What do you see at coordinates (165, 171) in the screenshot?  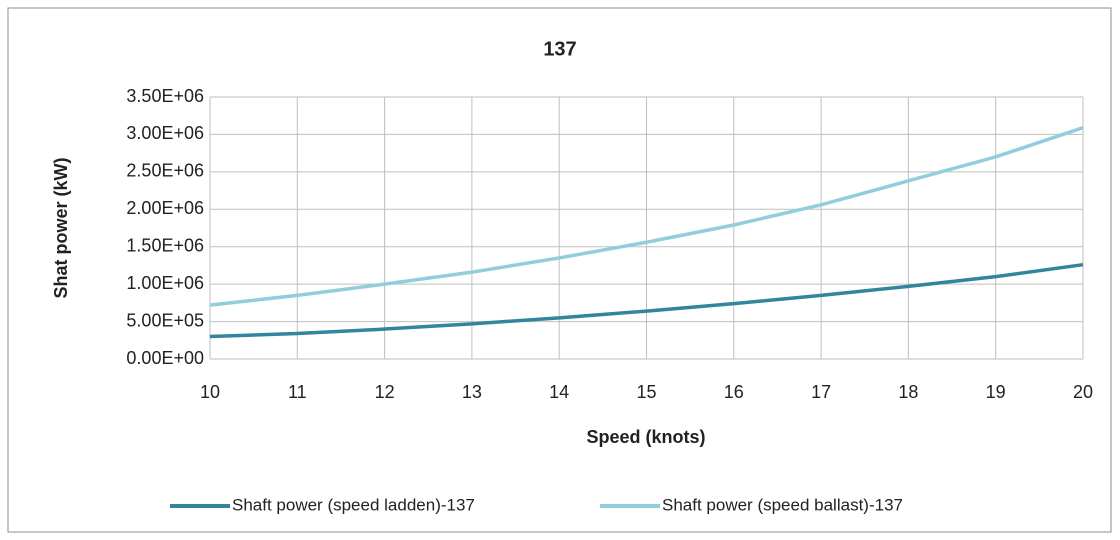 I see `y-tick-label: 2.50E+06` at bounding box center [165, 171].